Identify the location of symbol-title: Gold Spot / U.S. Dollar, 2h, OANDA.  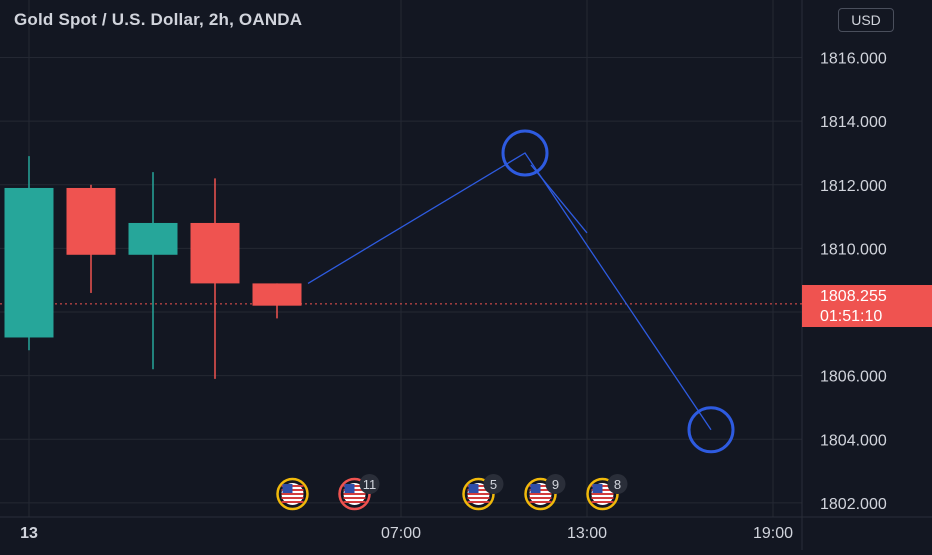
(158, 19).